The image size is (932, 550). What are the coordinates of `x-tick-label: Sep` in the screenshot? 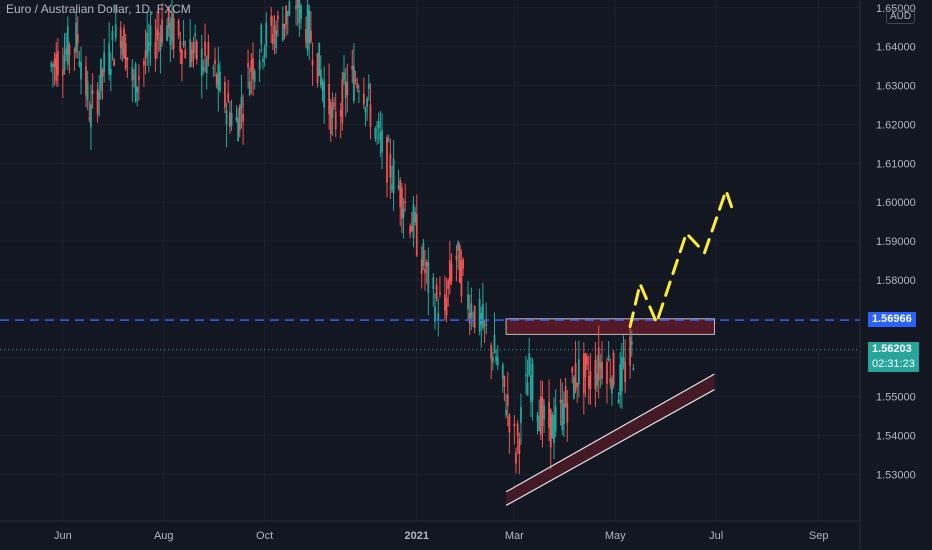 It's located at (819, 536).